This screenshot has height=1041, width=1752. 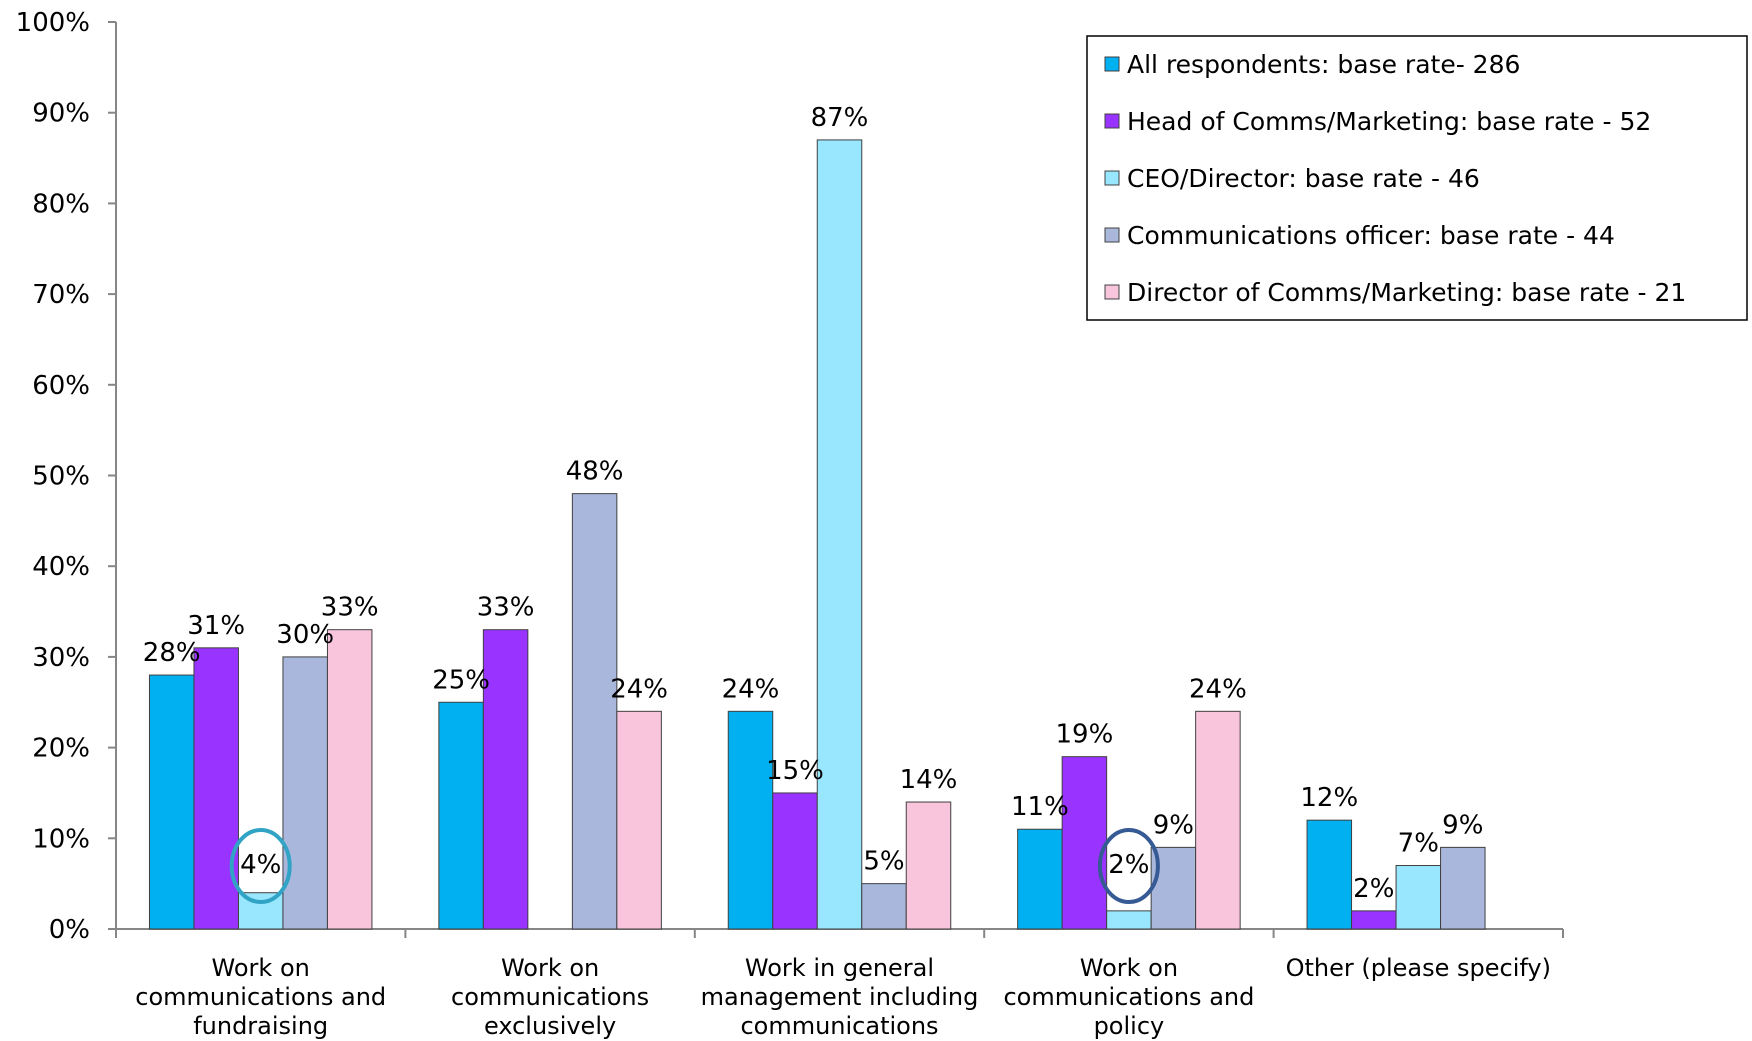 What do you see at coordinates (550, 997) in the screenshot?
I see `x-category-label: Work on communications exclusively` at bounding box center [550, 997].